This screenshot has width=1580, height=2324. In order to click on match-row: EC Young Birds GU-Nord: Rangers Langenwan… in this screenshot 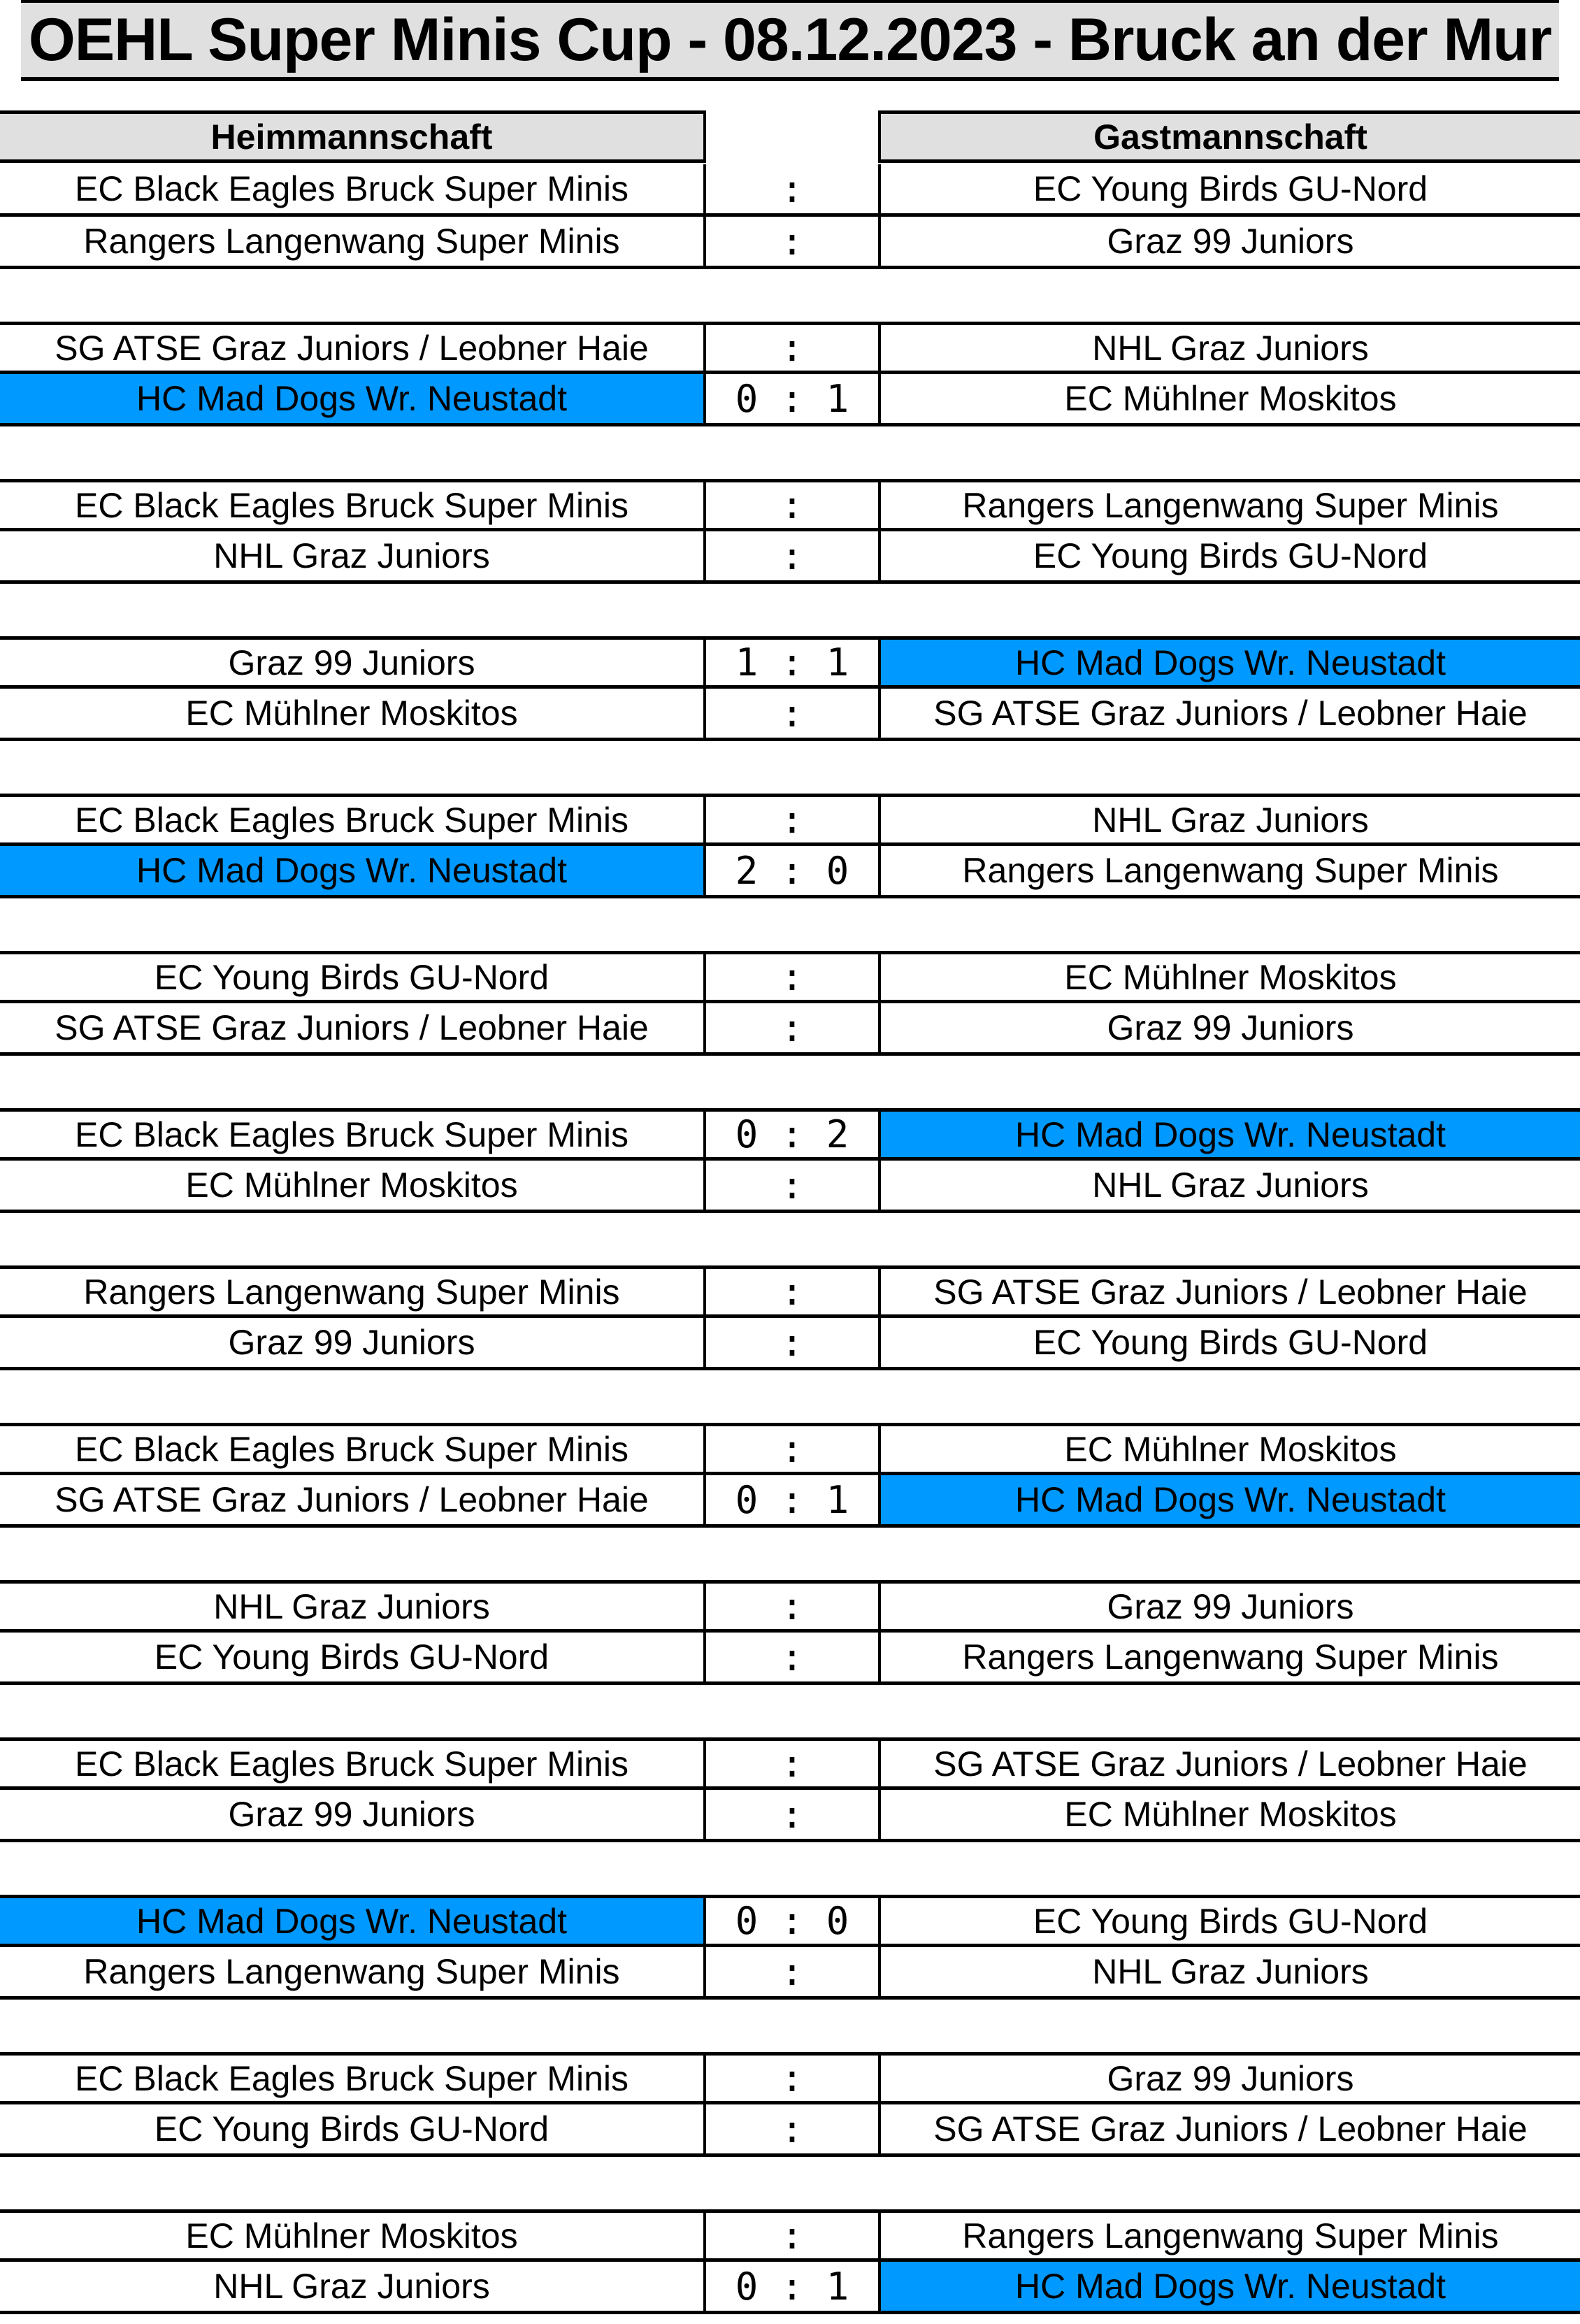, I will do `click(790, 1659)`.